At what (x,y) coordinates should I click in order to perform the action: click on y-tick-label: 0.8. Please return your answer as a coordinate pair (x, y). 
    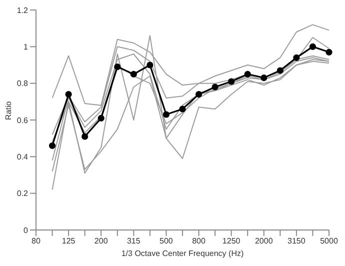
    Looking at the image, I should click on (22, 83).